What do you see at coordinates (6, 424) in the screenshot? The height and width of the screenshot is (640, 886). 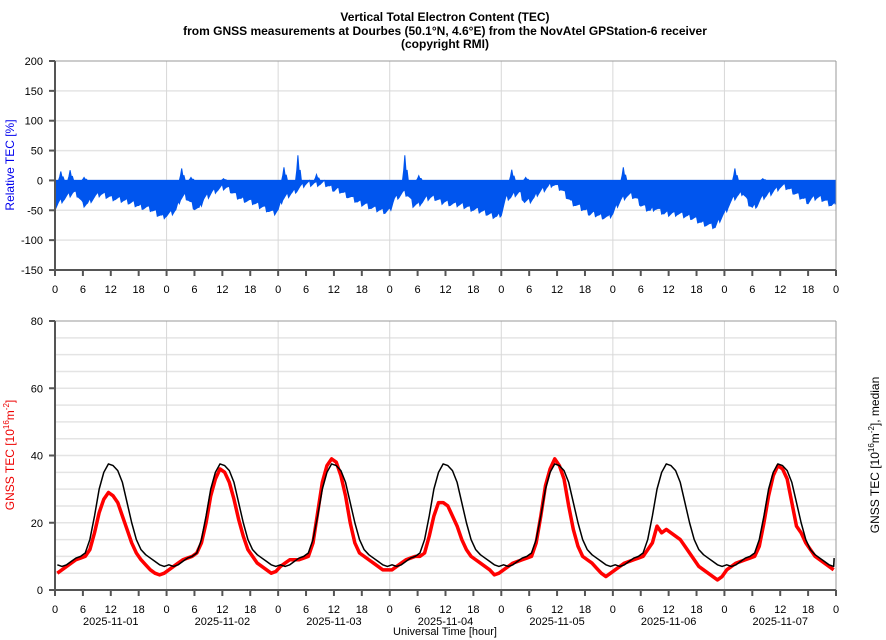 I see `ylabel-exponent: 16` at bounding box center [6, 424].